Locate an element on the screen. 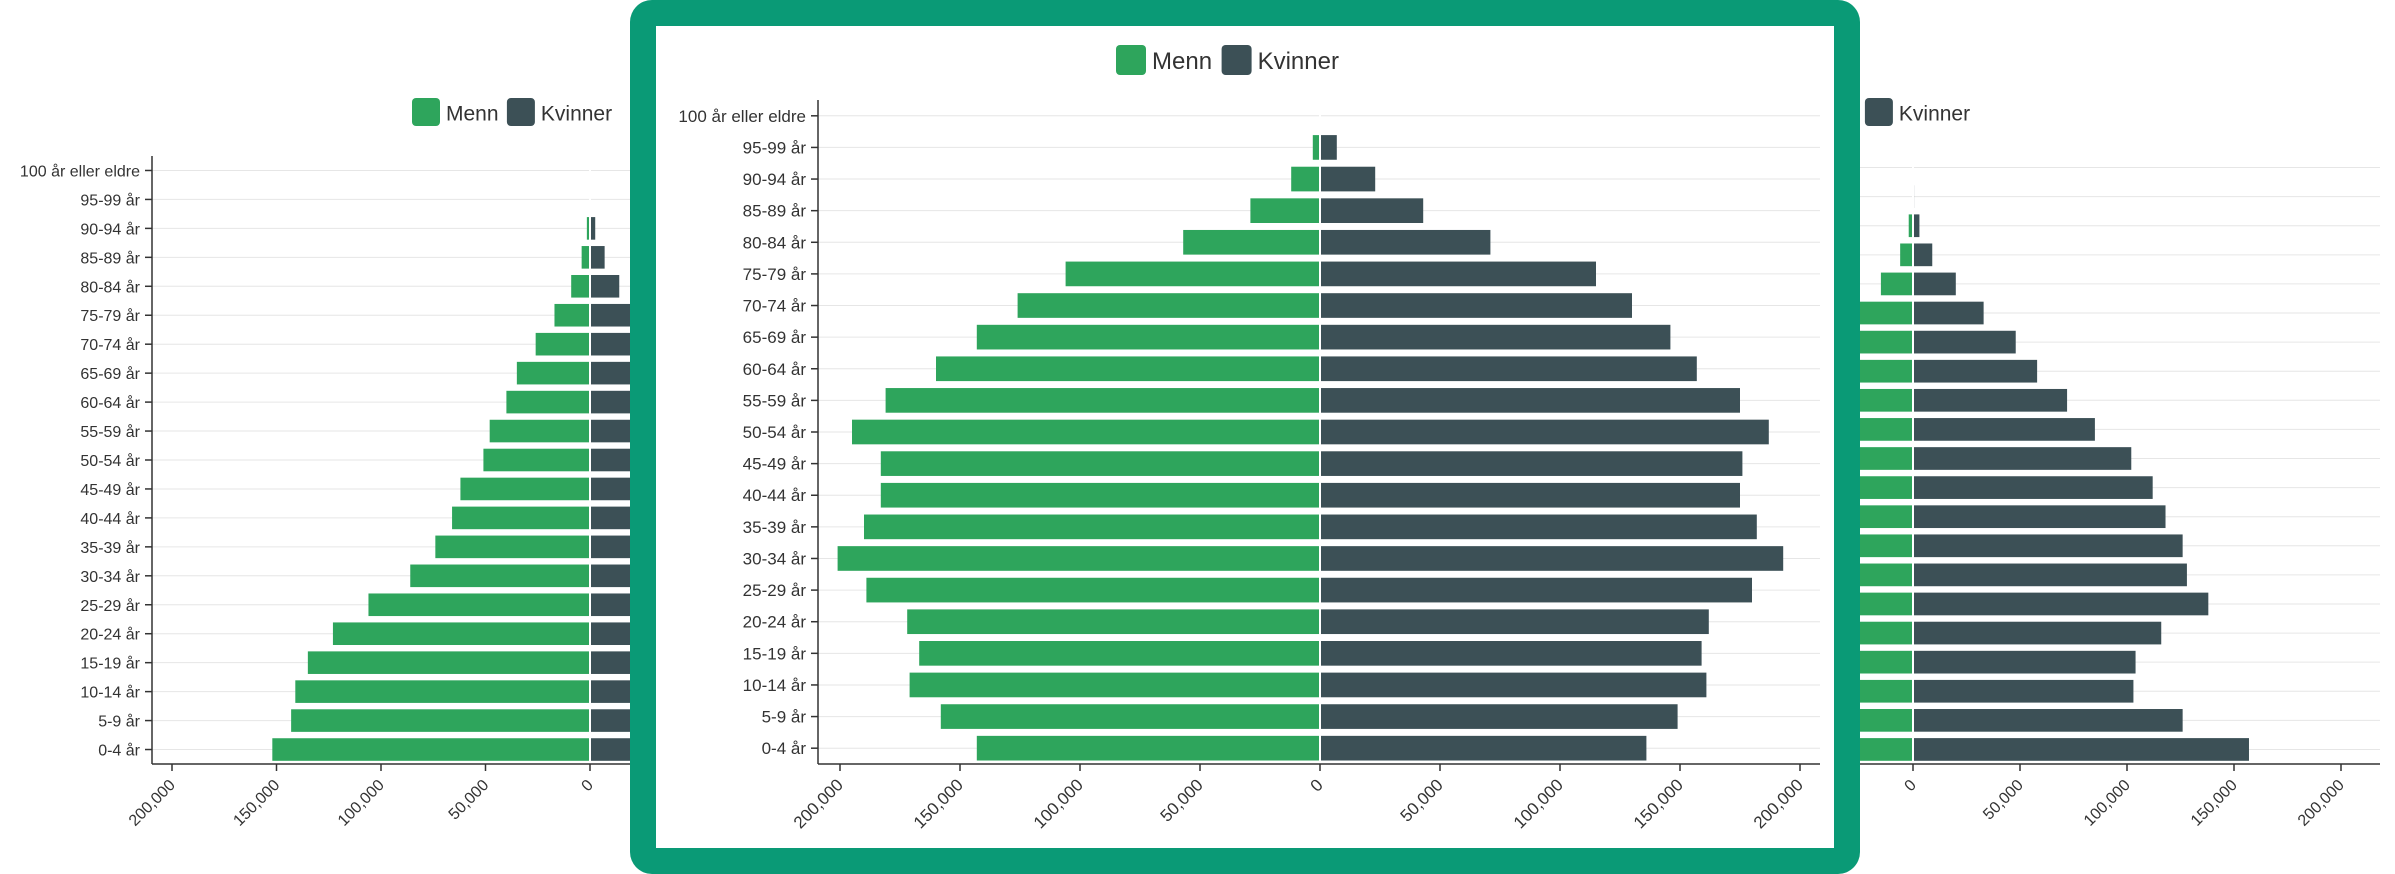 Image resolution: width=2395 pixels, height=874 pixels. undefined-category-label: 35-39 år is located at coordinates (775, 527).